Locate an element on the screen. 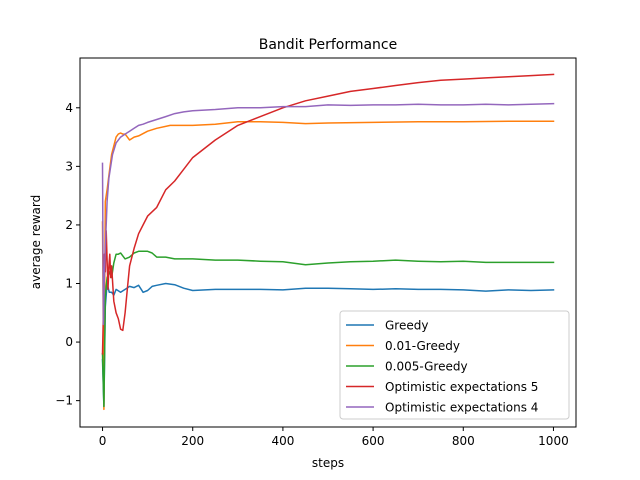  chart-title: Bandit Performance is located at coordinates (328, 45).